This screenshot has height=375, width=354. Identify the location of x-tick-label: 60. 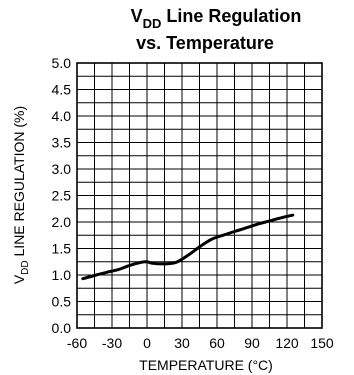
(217, 343).